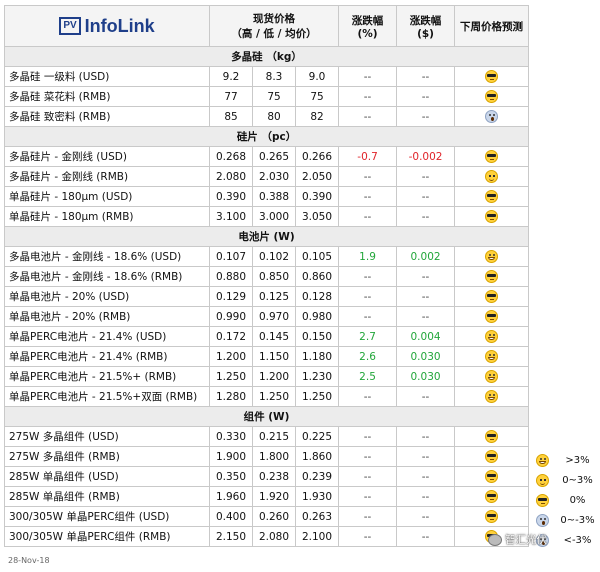  I want to click on price-avg: 0.266, so click(317, 156).